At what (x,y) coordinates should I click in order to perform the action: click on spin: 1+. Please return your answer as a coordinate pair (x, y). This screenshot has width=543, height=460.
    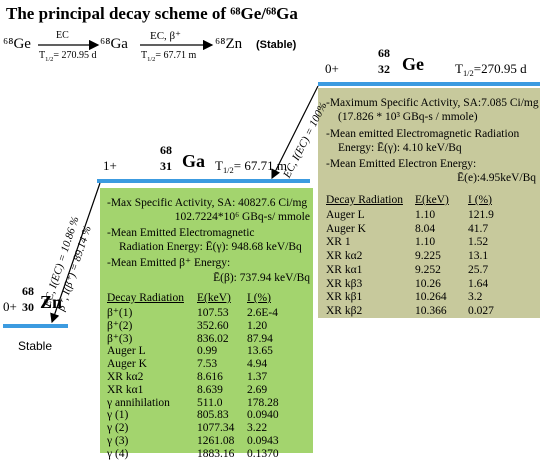
    Looking at the image, I should click on (110, 165).